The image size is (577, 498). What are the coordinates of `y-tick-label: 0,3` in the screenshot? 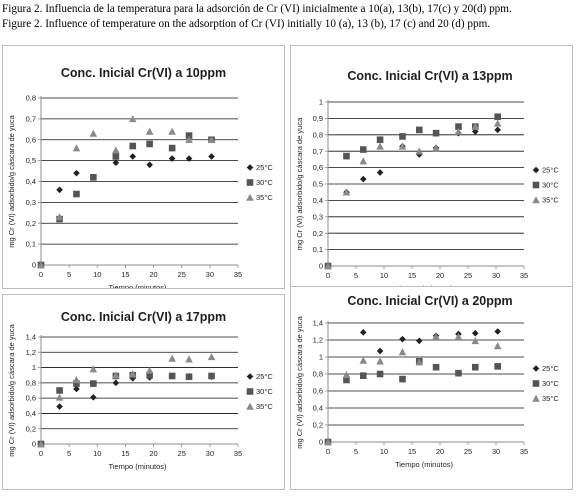 It's located at (318, 216).